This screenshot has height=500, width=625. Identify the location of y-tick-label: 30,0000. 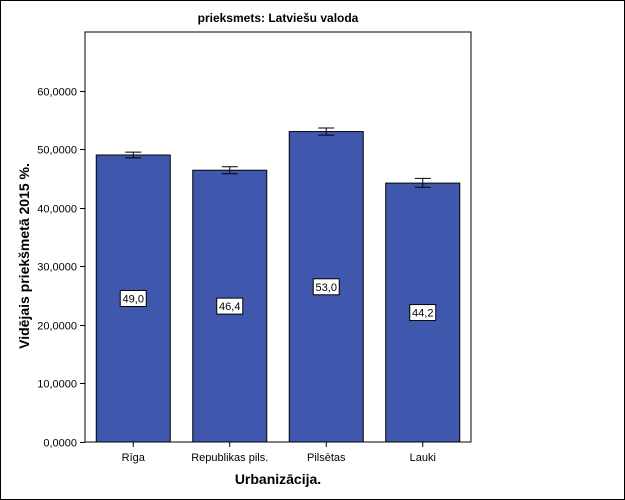
(57, 268).